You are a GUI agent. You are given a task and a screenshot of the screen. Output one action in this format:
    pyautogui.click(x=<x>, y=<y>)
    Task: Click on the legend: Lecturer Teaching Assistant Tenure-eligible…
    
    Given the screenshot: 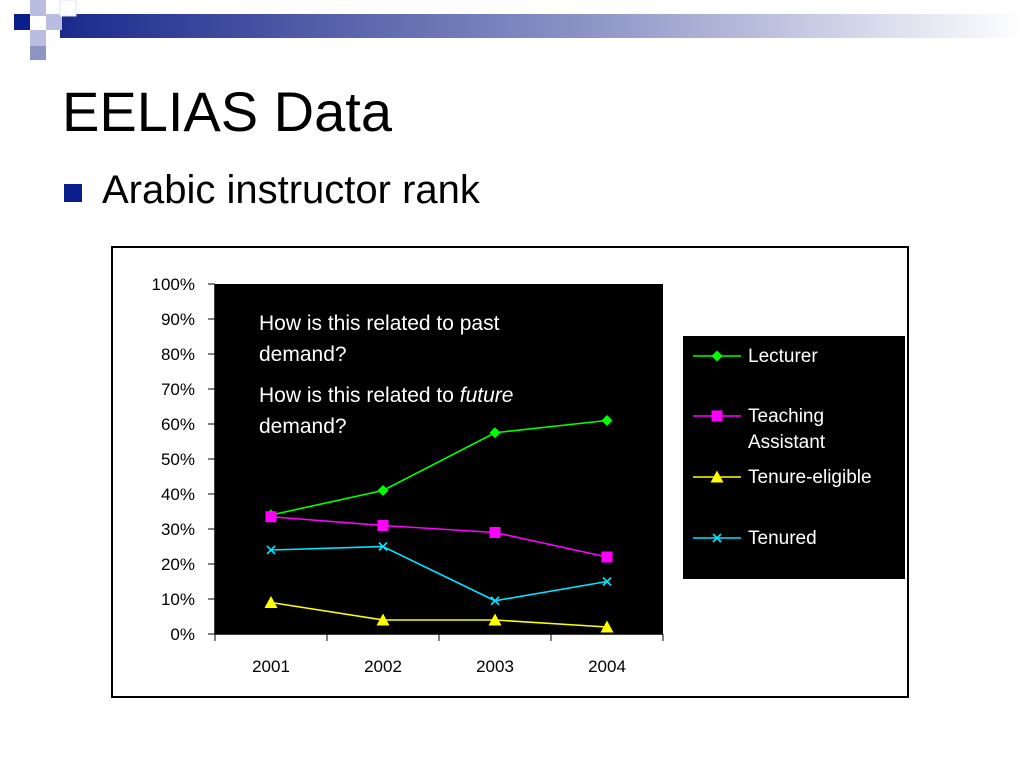 What is the action you would take?
    pyautogui.click(x=782, y=447)
    